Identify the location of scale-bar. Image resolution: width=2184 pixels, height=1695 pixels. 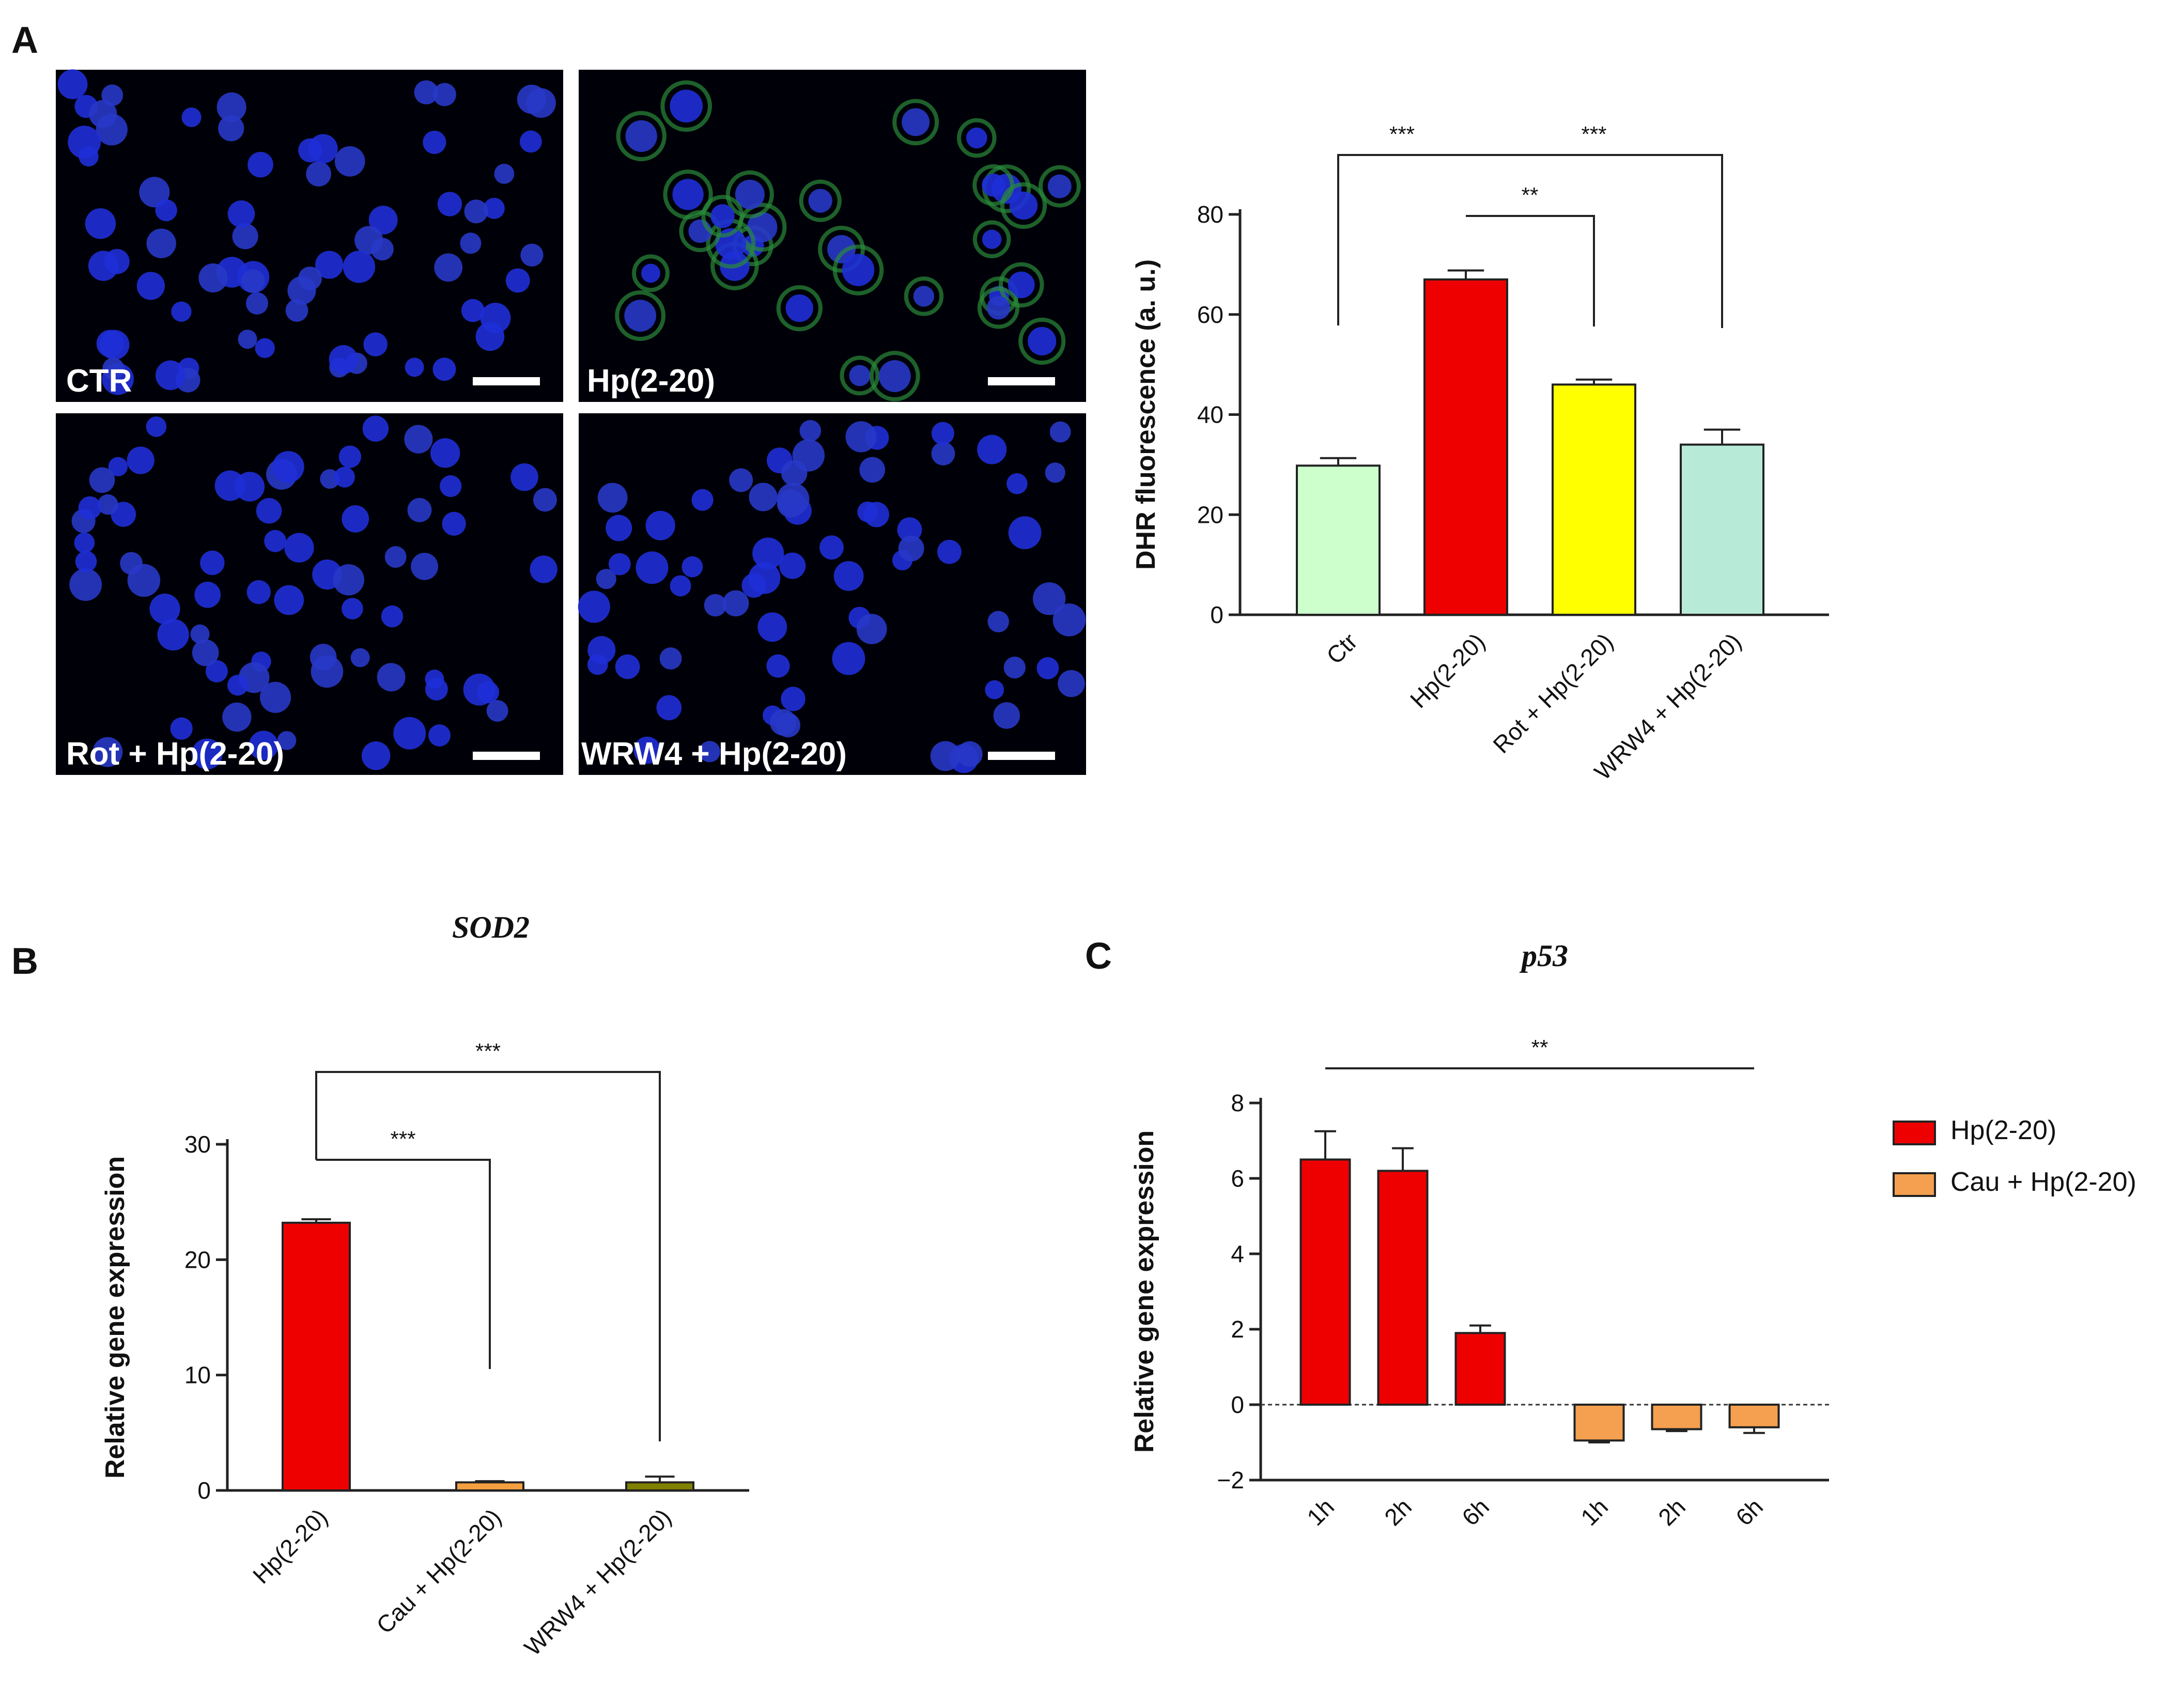
(506, 381).